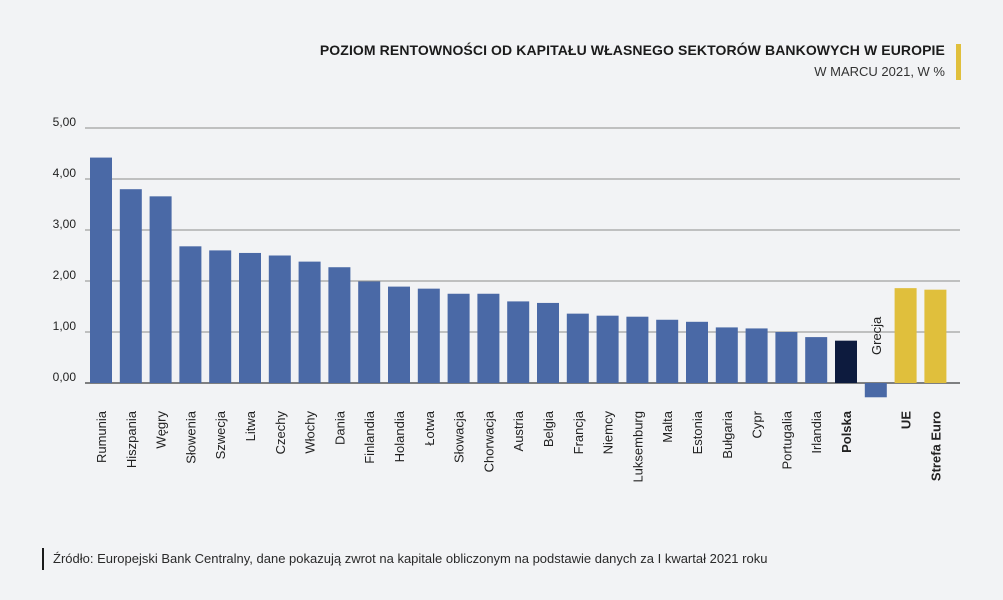 Image resolution: width=1003 pixels, height=600 pixels. What do you see at coordinates (548, 428) in the screenshot?
I see `category-label: Belgia` at bounding box center [548, 428].